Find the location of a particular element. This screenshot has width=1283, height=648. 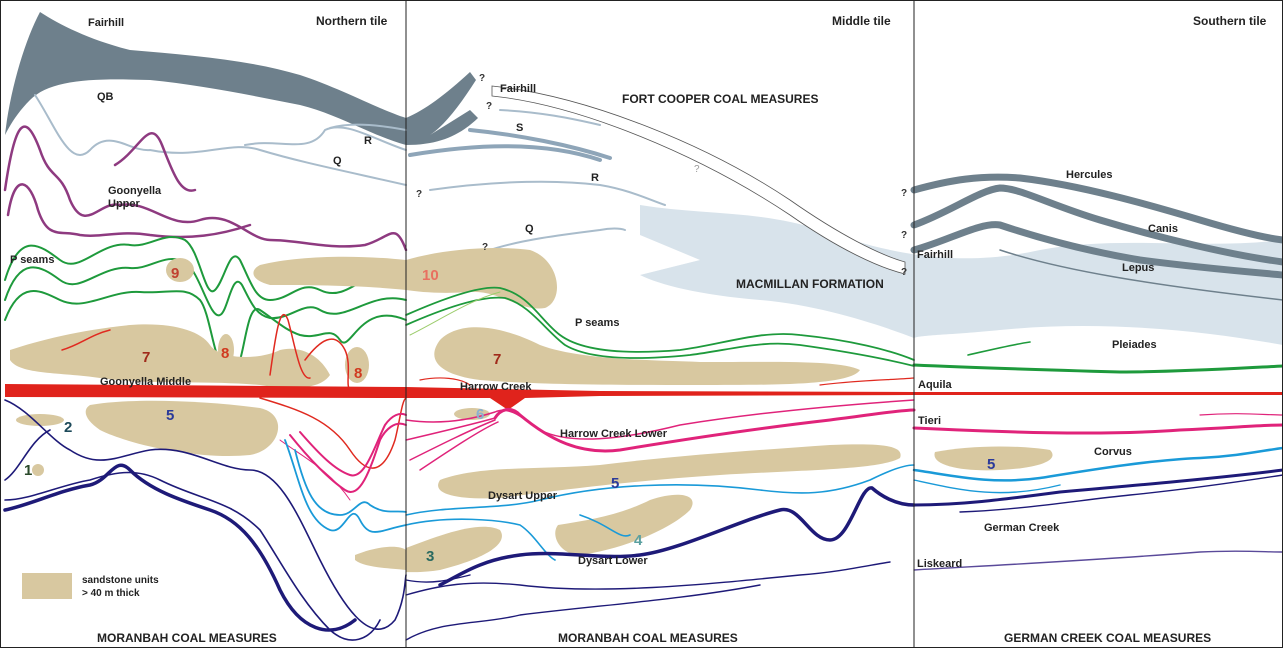

seam-label: S is located at coordinates (519, 128).